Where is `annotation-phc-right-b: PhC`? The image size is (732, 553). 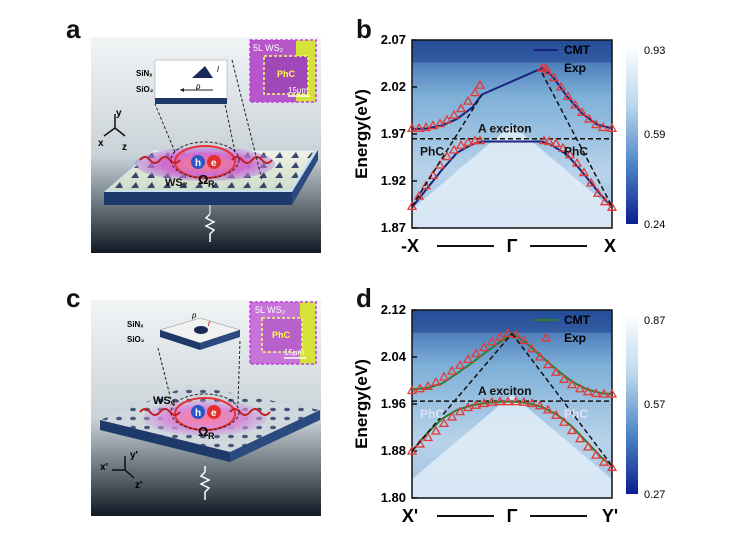 annotation-phc-right-b: PhC is located at coordinates (576, 152).